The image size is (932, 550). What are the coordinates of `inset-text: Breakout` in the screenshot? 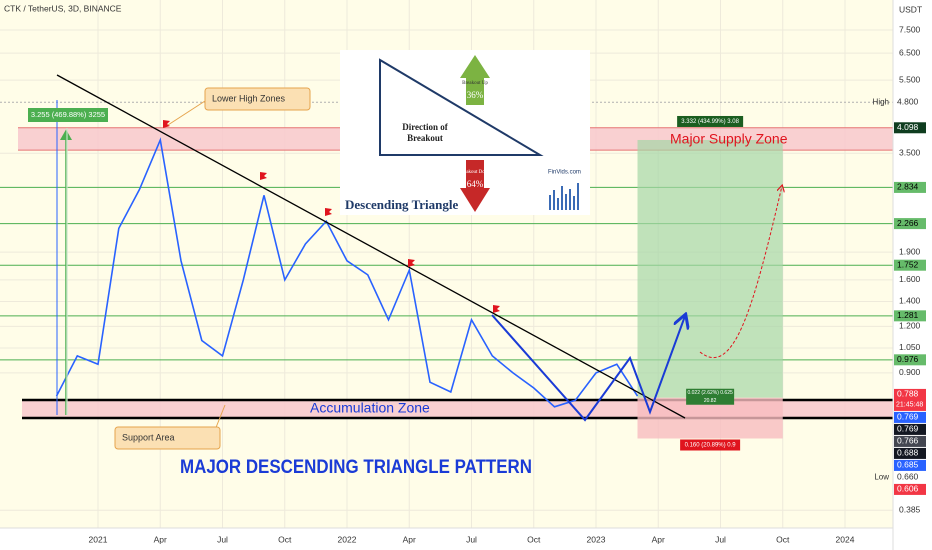 It's located at (425, 138).